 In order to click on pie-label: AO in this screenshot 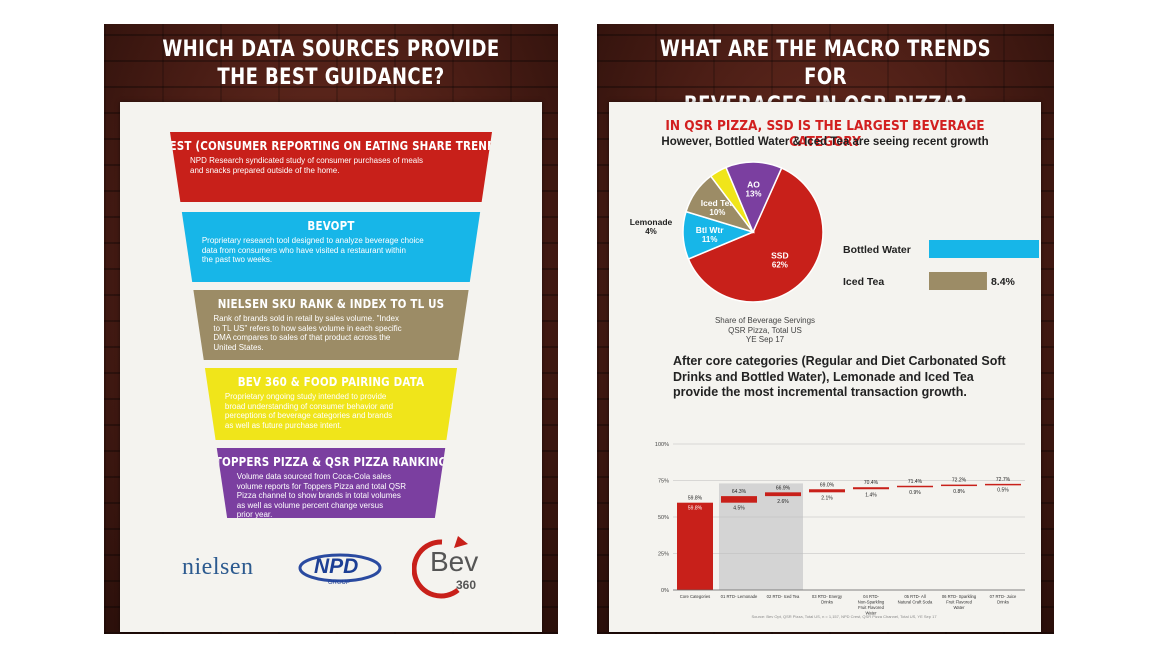, I will do `click(753, 185)`.